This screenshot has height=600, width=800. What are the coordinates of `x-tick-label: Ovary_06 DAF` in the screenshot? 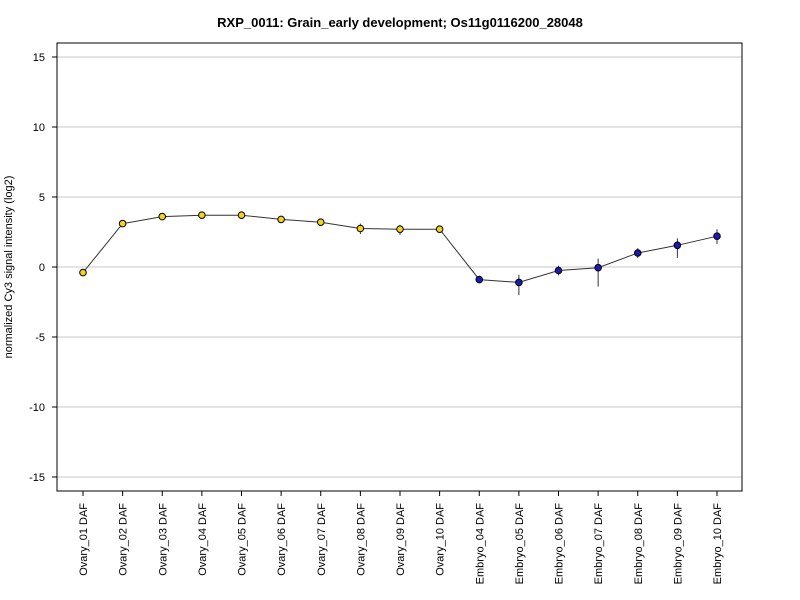 It's located at (282, 539).